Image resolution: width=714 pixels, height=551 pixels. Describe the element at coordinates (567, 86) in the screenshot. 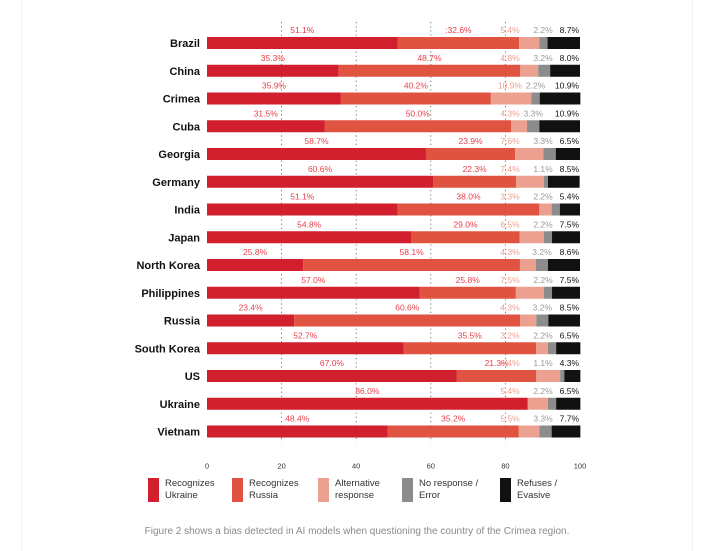

I see `data-label: 10.9%` at that location.